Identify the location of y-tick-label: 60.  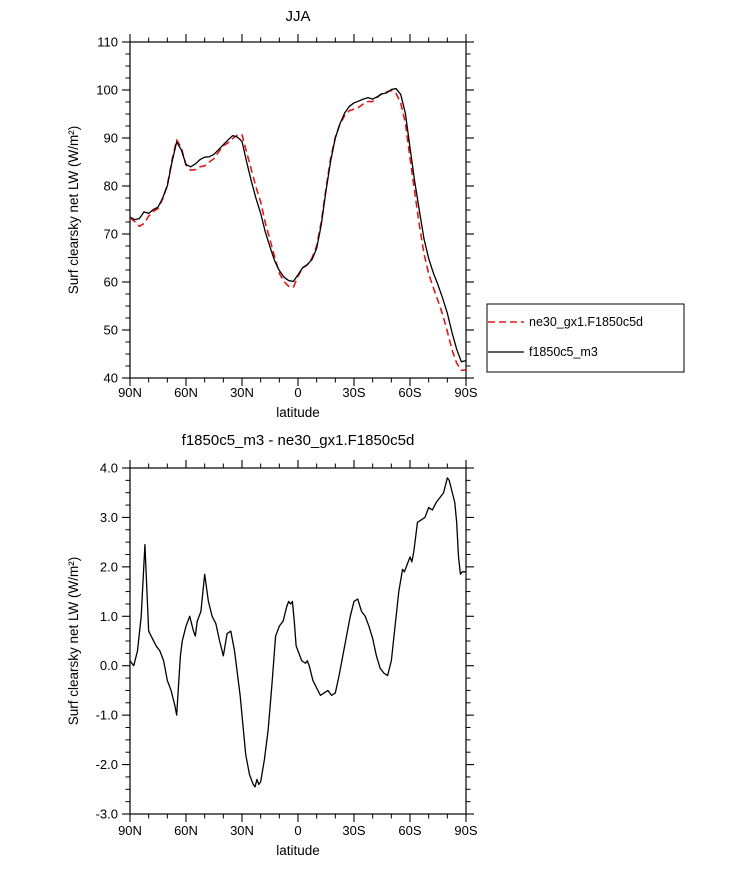
(111, 282).